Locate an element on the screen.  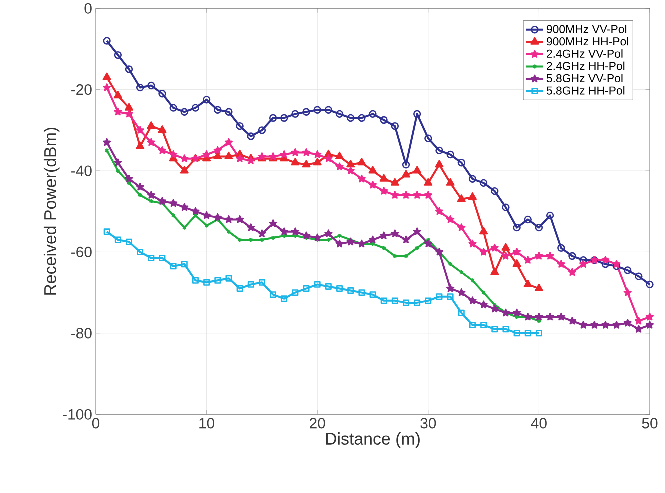
legend-label: 5.8GHz HH-Pol is located at coordinates (585, 91).